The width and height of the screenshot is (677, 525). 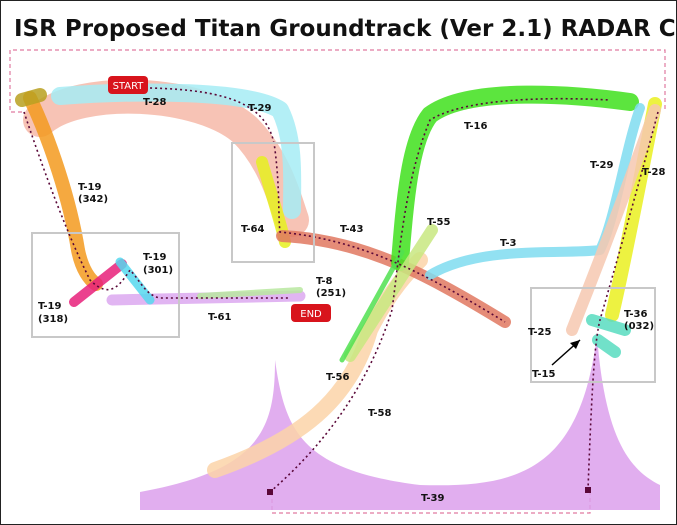 I want to click on swath-t55, so click(x=391, y=293).